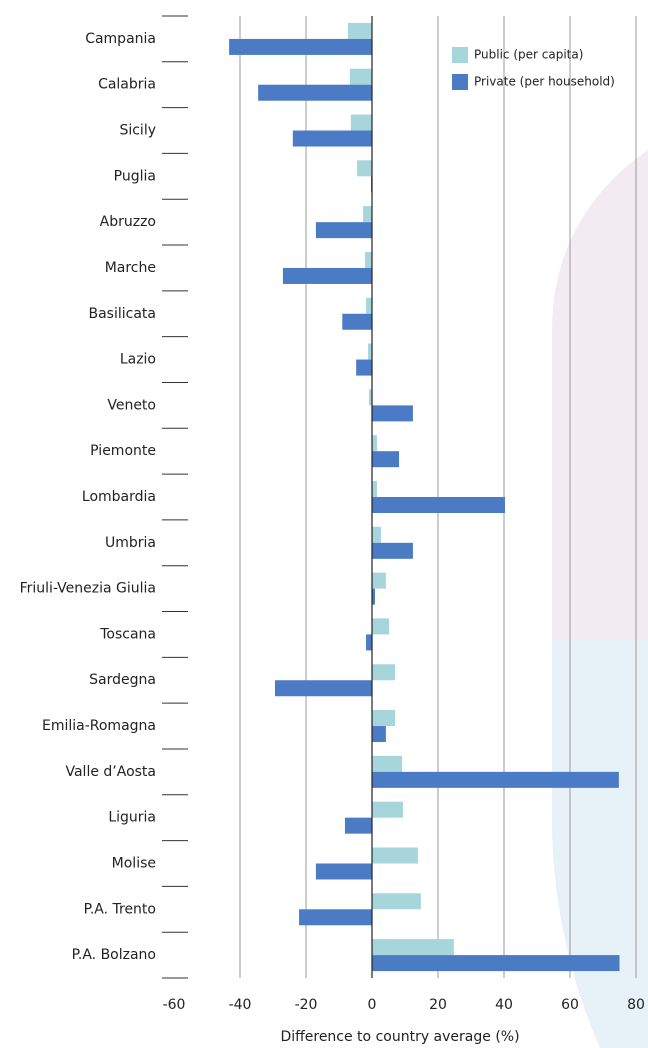  Describe the element at coordinates (128, 222) in the screenshot. I see `y-tick-label: Abruzzo` at that location.